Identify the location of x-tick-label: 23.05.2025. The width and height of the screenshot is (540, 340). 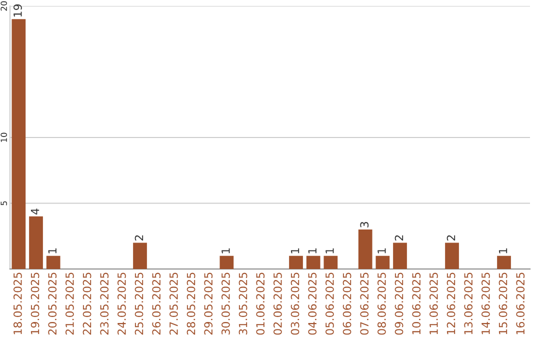
(104, 303).